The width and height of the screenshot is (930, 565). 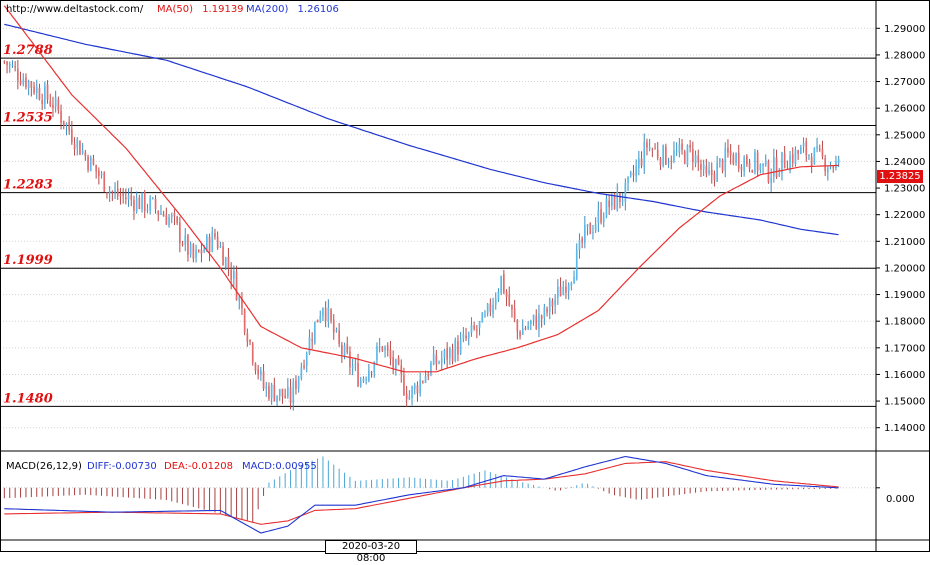 What do you see at coordinates (122, 466) in the screenshot?
I see `macd-diff: DIFF:-0.00730` at bounding box center [122, 466].